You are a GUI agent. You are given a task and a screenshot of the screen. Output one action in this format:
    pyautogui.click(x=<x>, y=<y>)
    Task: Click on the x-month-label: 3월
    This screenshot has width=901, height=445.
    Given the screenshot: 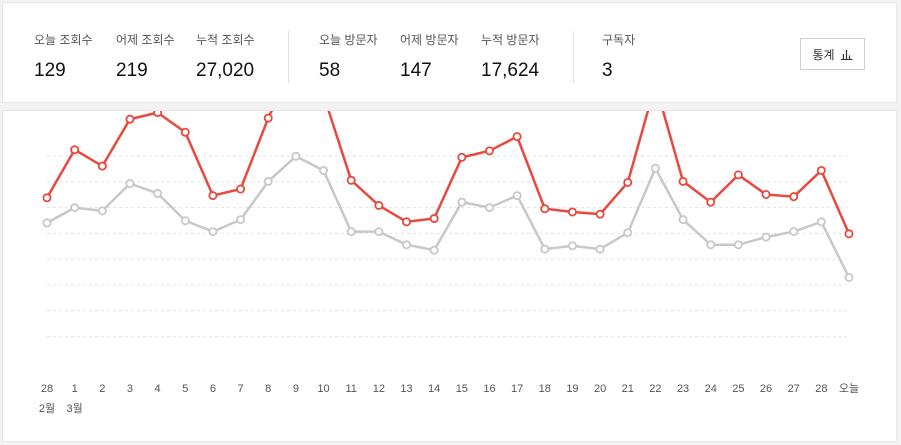 What is the action you would take?
    pyautogui.click(x=75, y=408)
    